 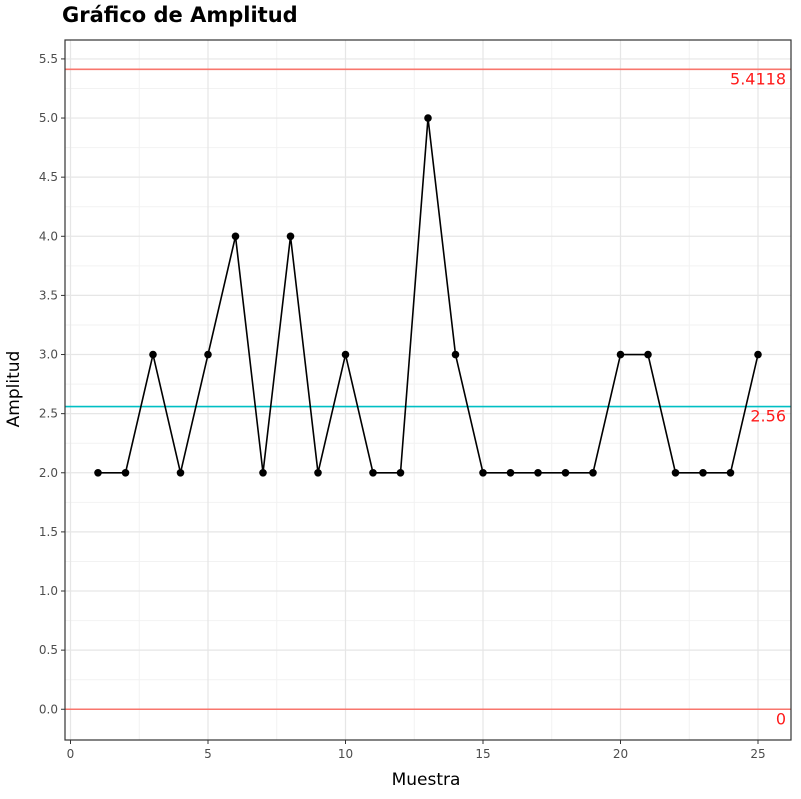 I want to click on y-tick-label: 2.5, so click(x=48, y=414).